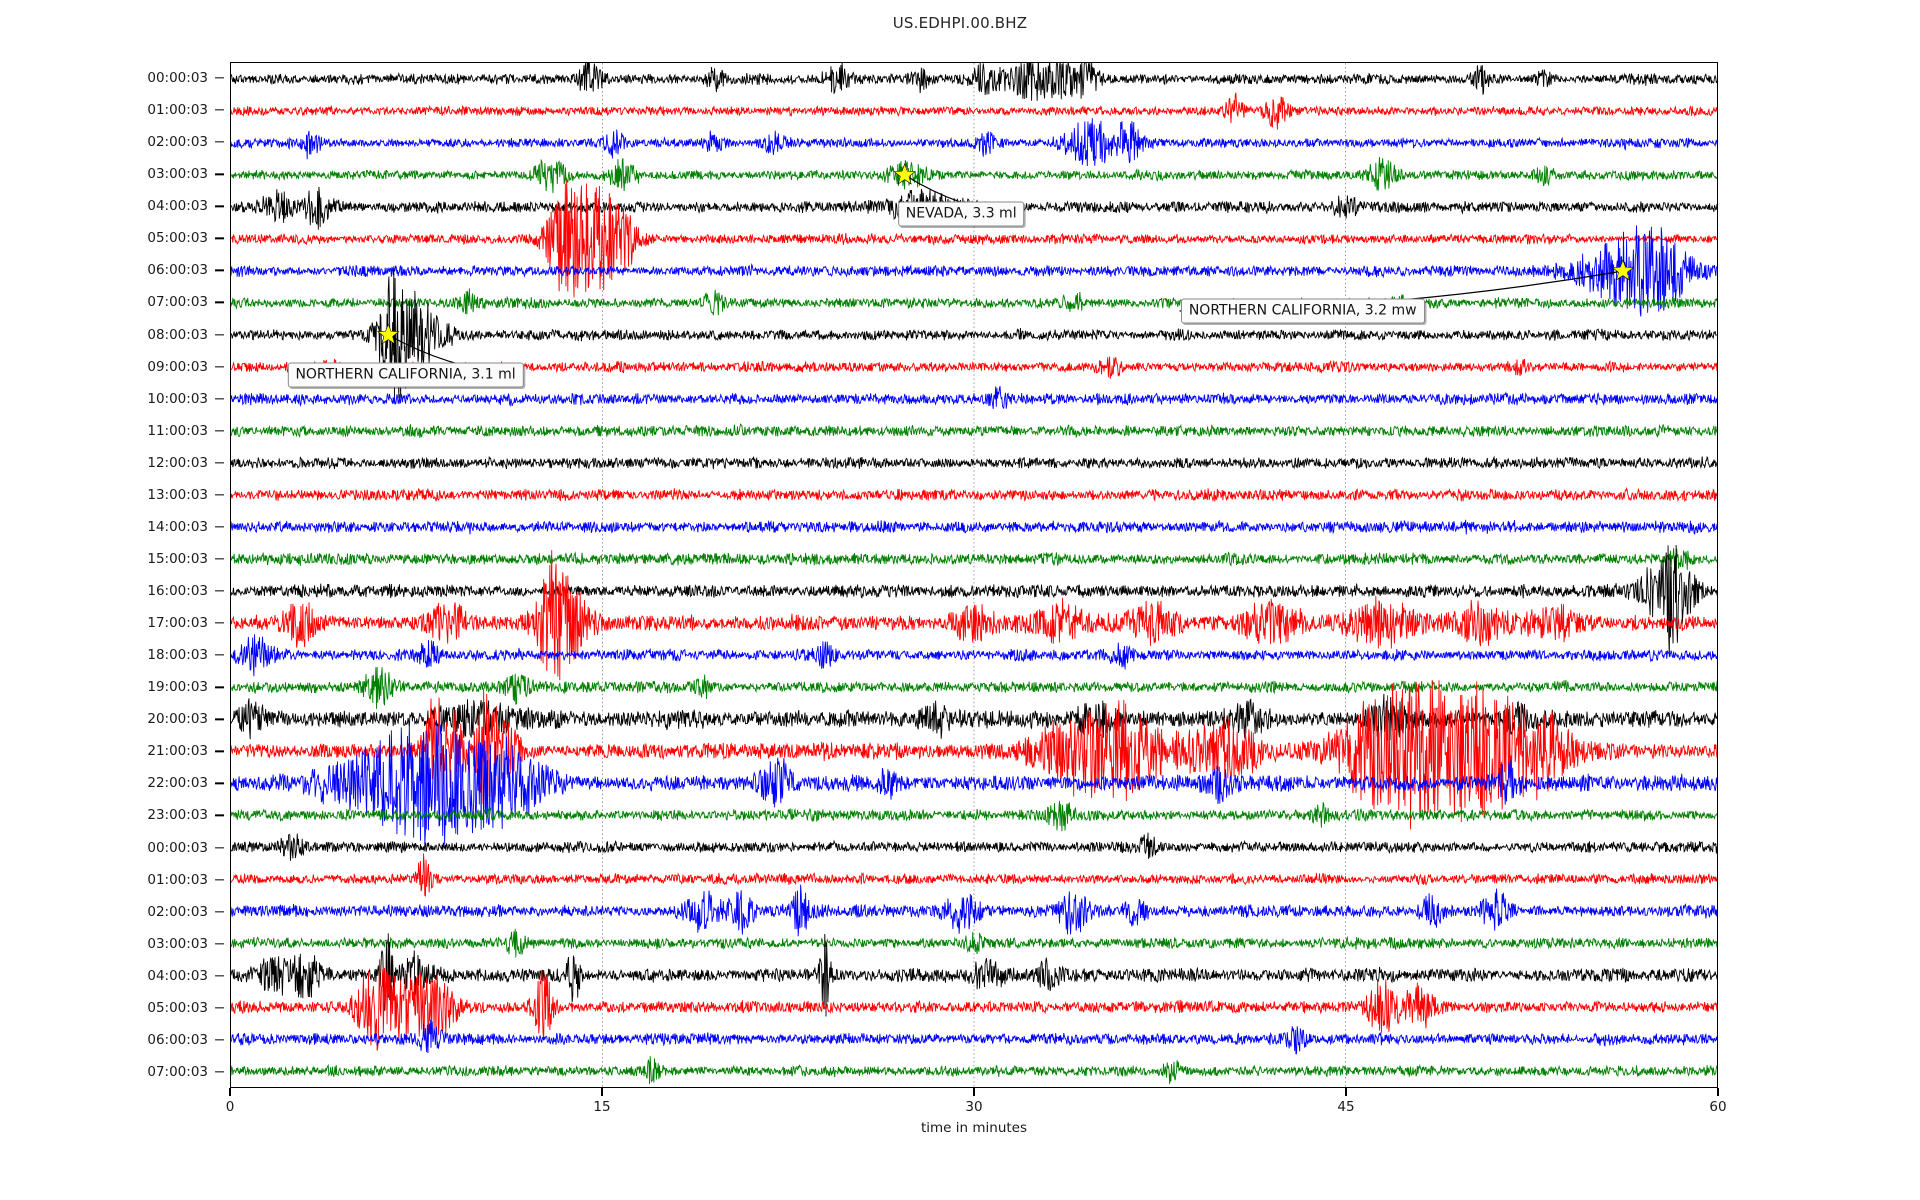 This screenshot has width=1920, height=1200. I want to click on y-axis-tick-label: 10:00:03, so click(177, 398).